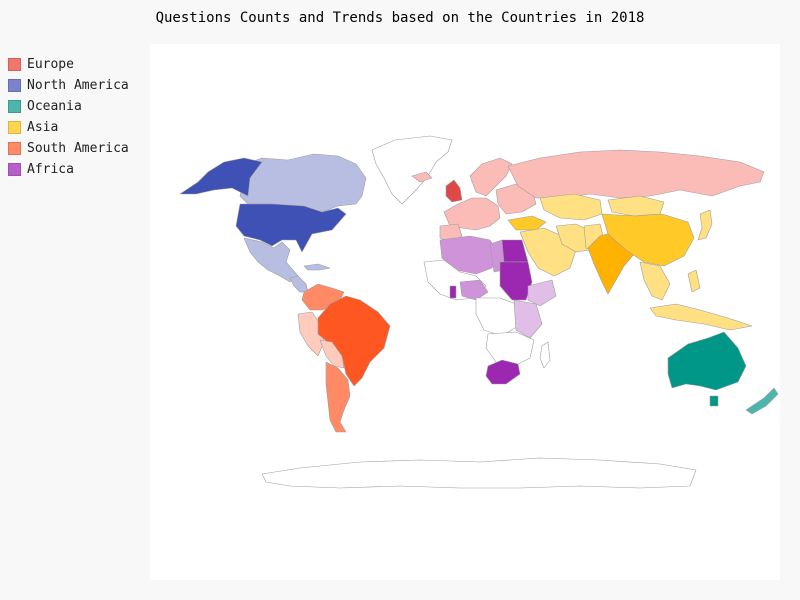 This screenshot has height=600, width=800. I want to click on legend-swatch-asia, so click(14, 127).